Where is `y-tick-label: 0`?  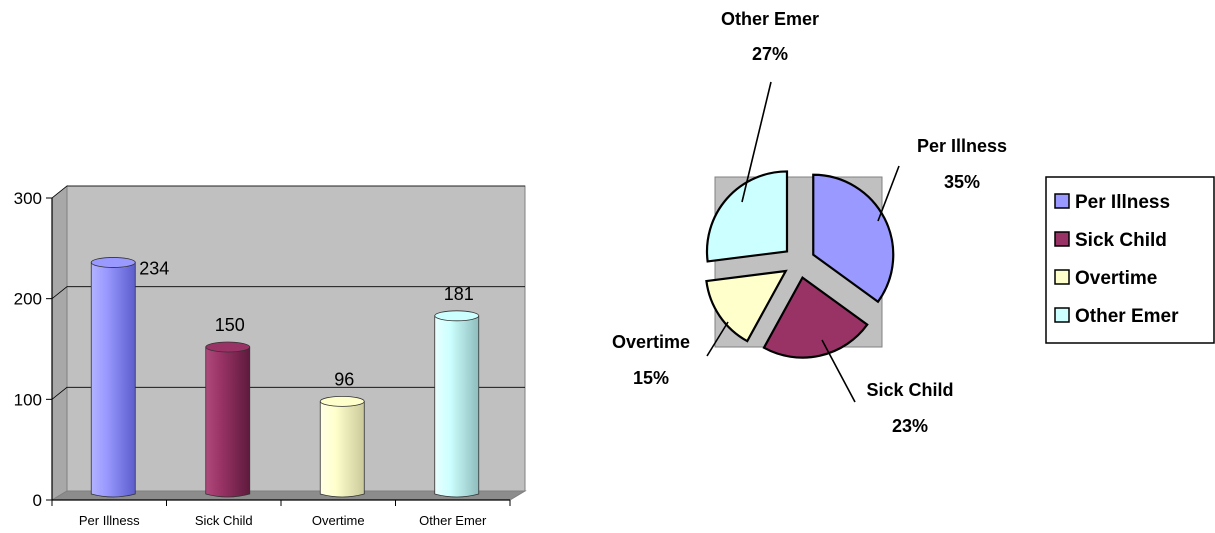
y-tick-label: 0 is located at coordinates (37, 500).